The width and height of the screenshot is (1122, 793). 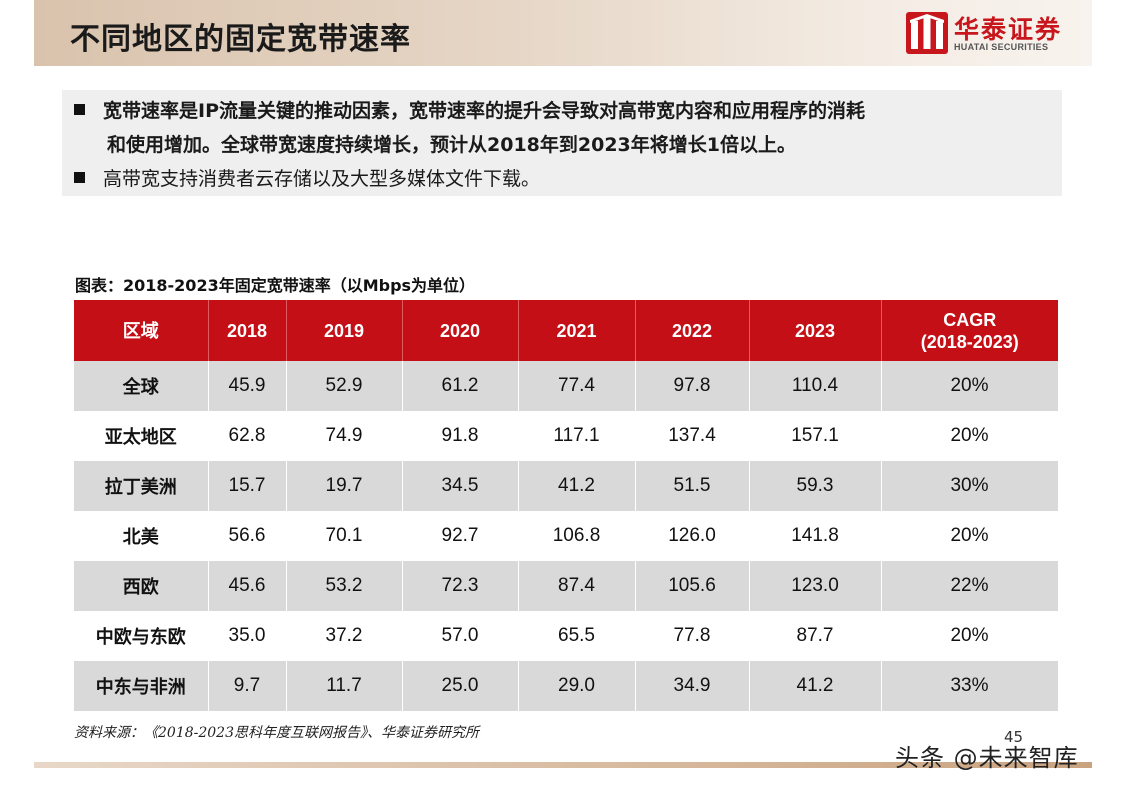 I want to click on speed-cell: 110.4, so click(x=815, y=386).